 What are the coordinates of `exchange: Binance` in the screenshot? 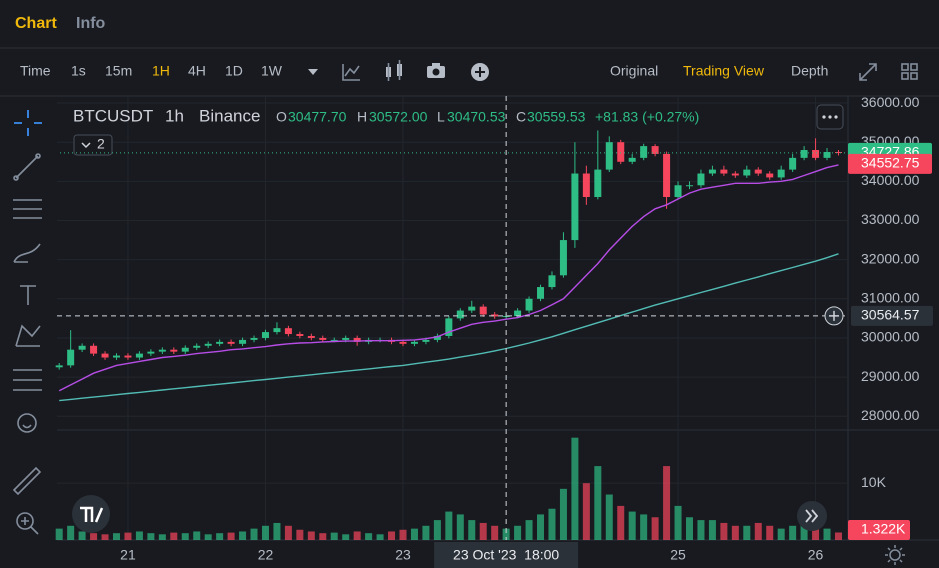 It's located at (229, 115).